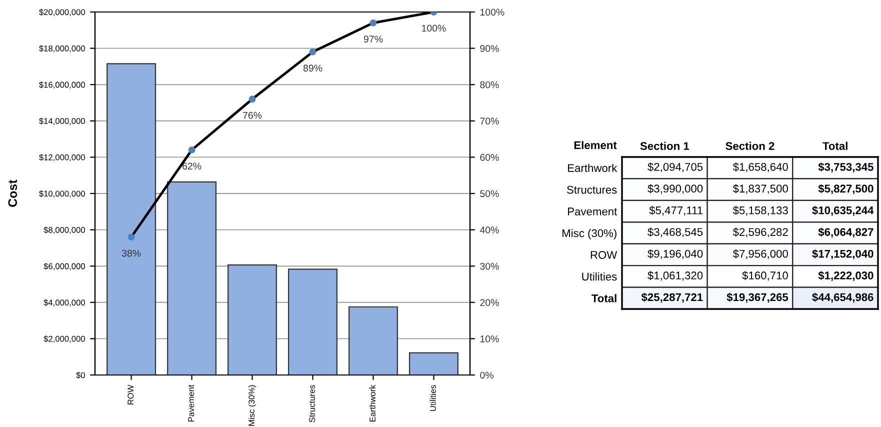 The image size is (881, 427). I want to click on y-axis-title: Element, so click(595, 145).